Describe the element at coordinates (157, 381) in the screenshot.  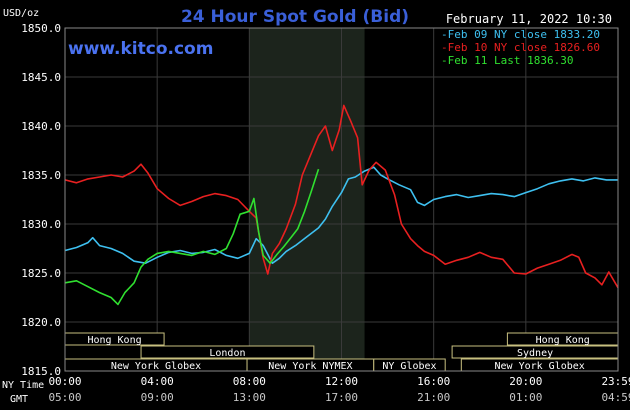
I see `x-tick-label-ny: 04:00` at that location.